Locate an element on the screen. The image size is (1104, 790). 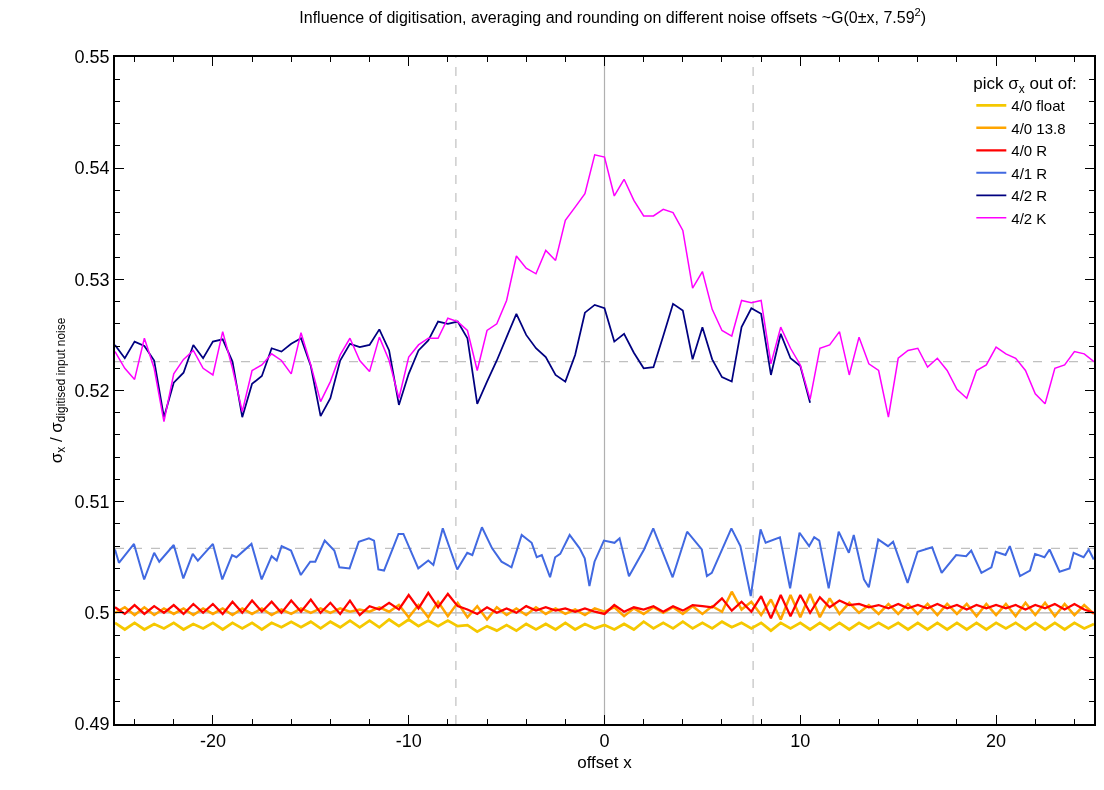
y-tick-label: 0.54 is located at coordinates (92, 168).